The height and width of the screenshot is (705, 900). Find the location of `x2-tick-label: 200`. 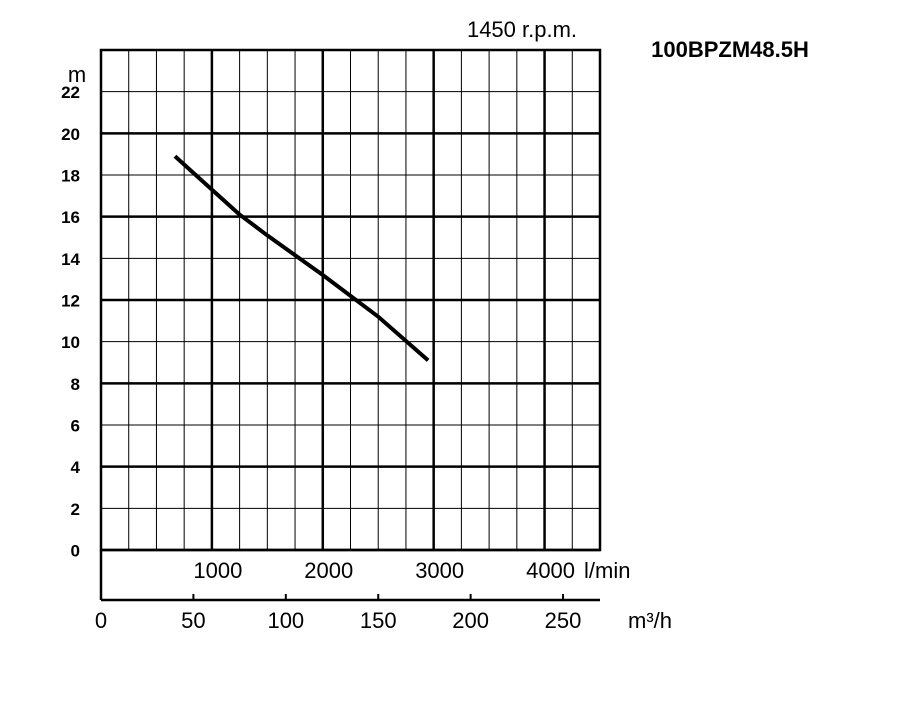

x2-tick-label: 200 is located at coordinates (470, 620).